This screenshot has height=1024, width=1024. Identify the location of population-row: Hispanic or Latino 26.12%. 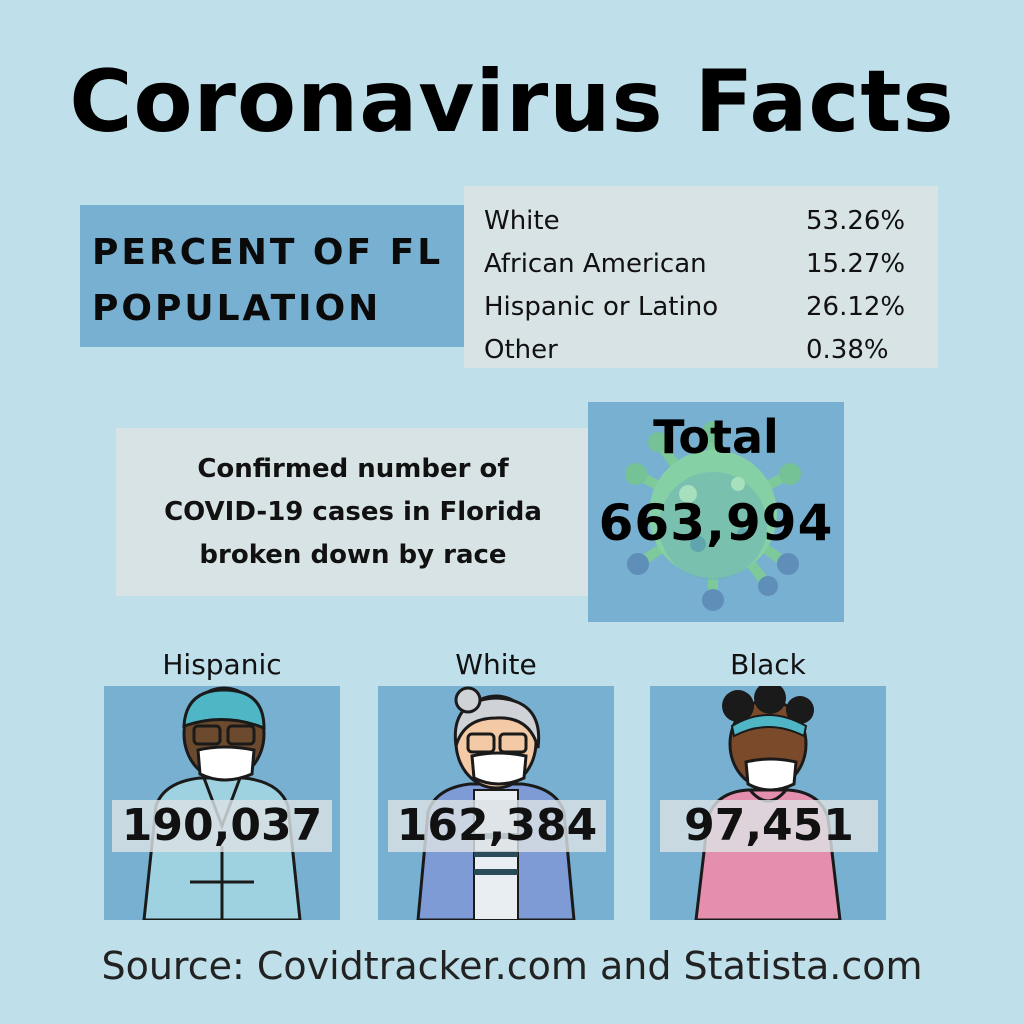
(701, 307).